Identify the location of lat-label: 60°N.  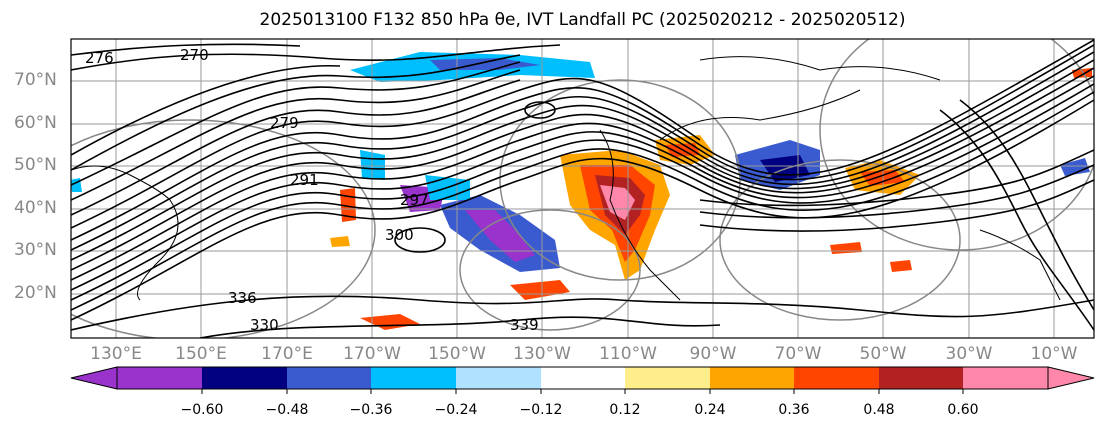
(35, 123).